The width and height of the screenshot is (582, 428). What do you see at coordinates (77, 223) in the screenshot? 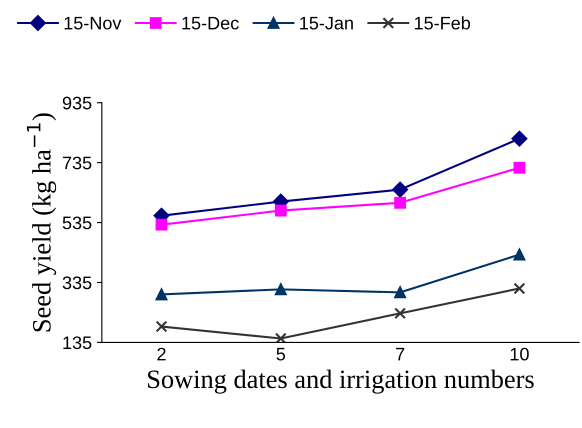
I see `y-tick-label: 535` at bounding box center [77, 223].